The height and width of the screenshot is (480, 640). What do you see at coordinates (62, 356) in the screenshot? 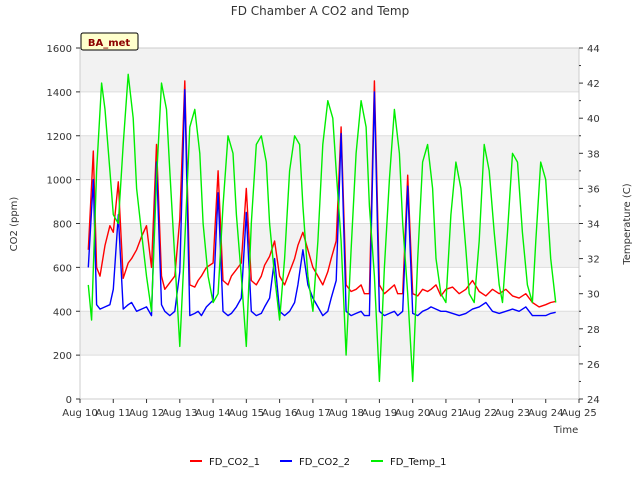
I see `y-left-tick-label: 200` at bounding box center [62, 356].